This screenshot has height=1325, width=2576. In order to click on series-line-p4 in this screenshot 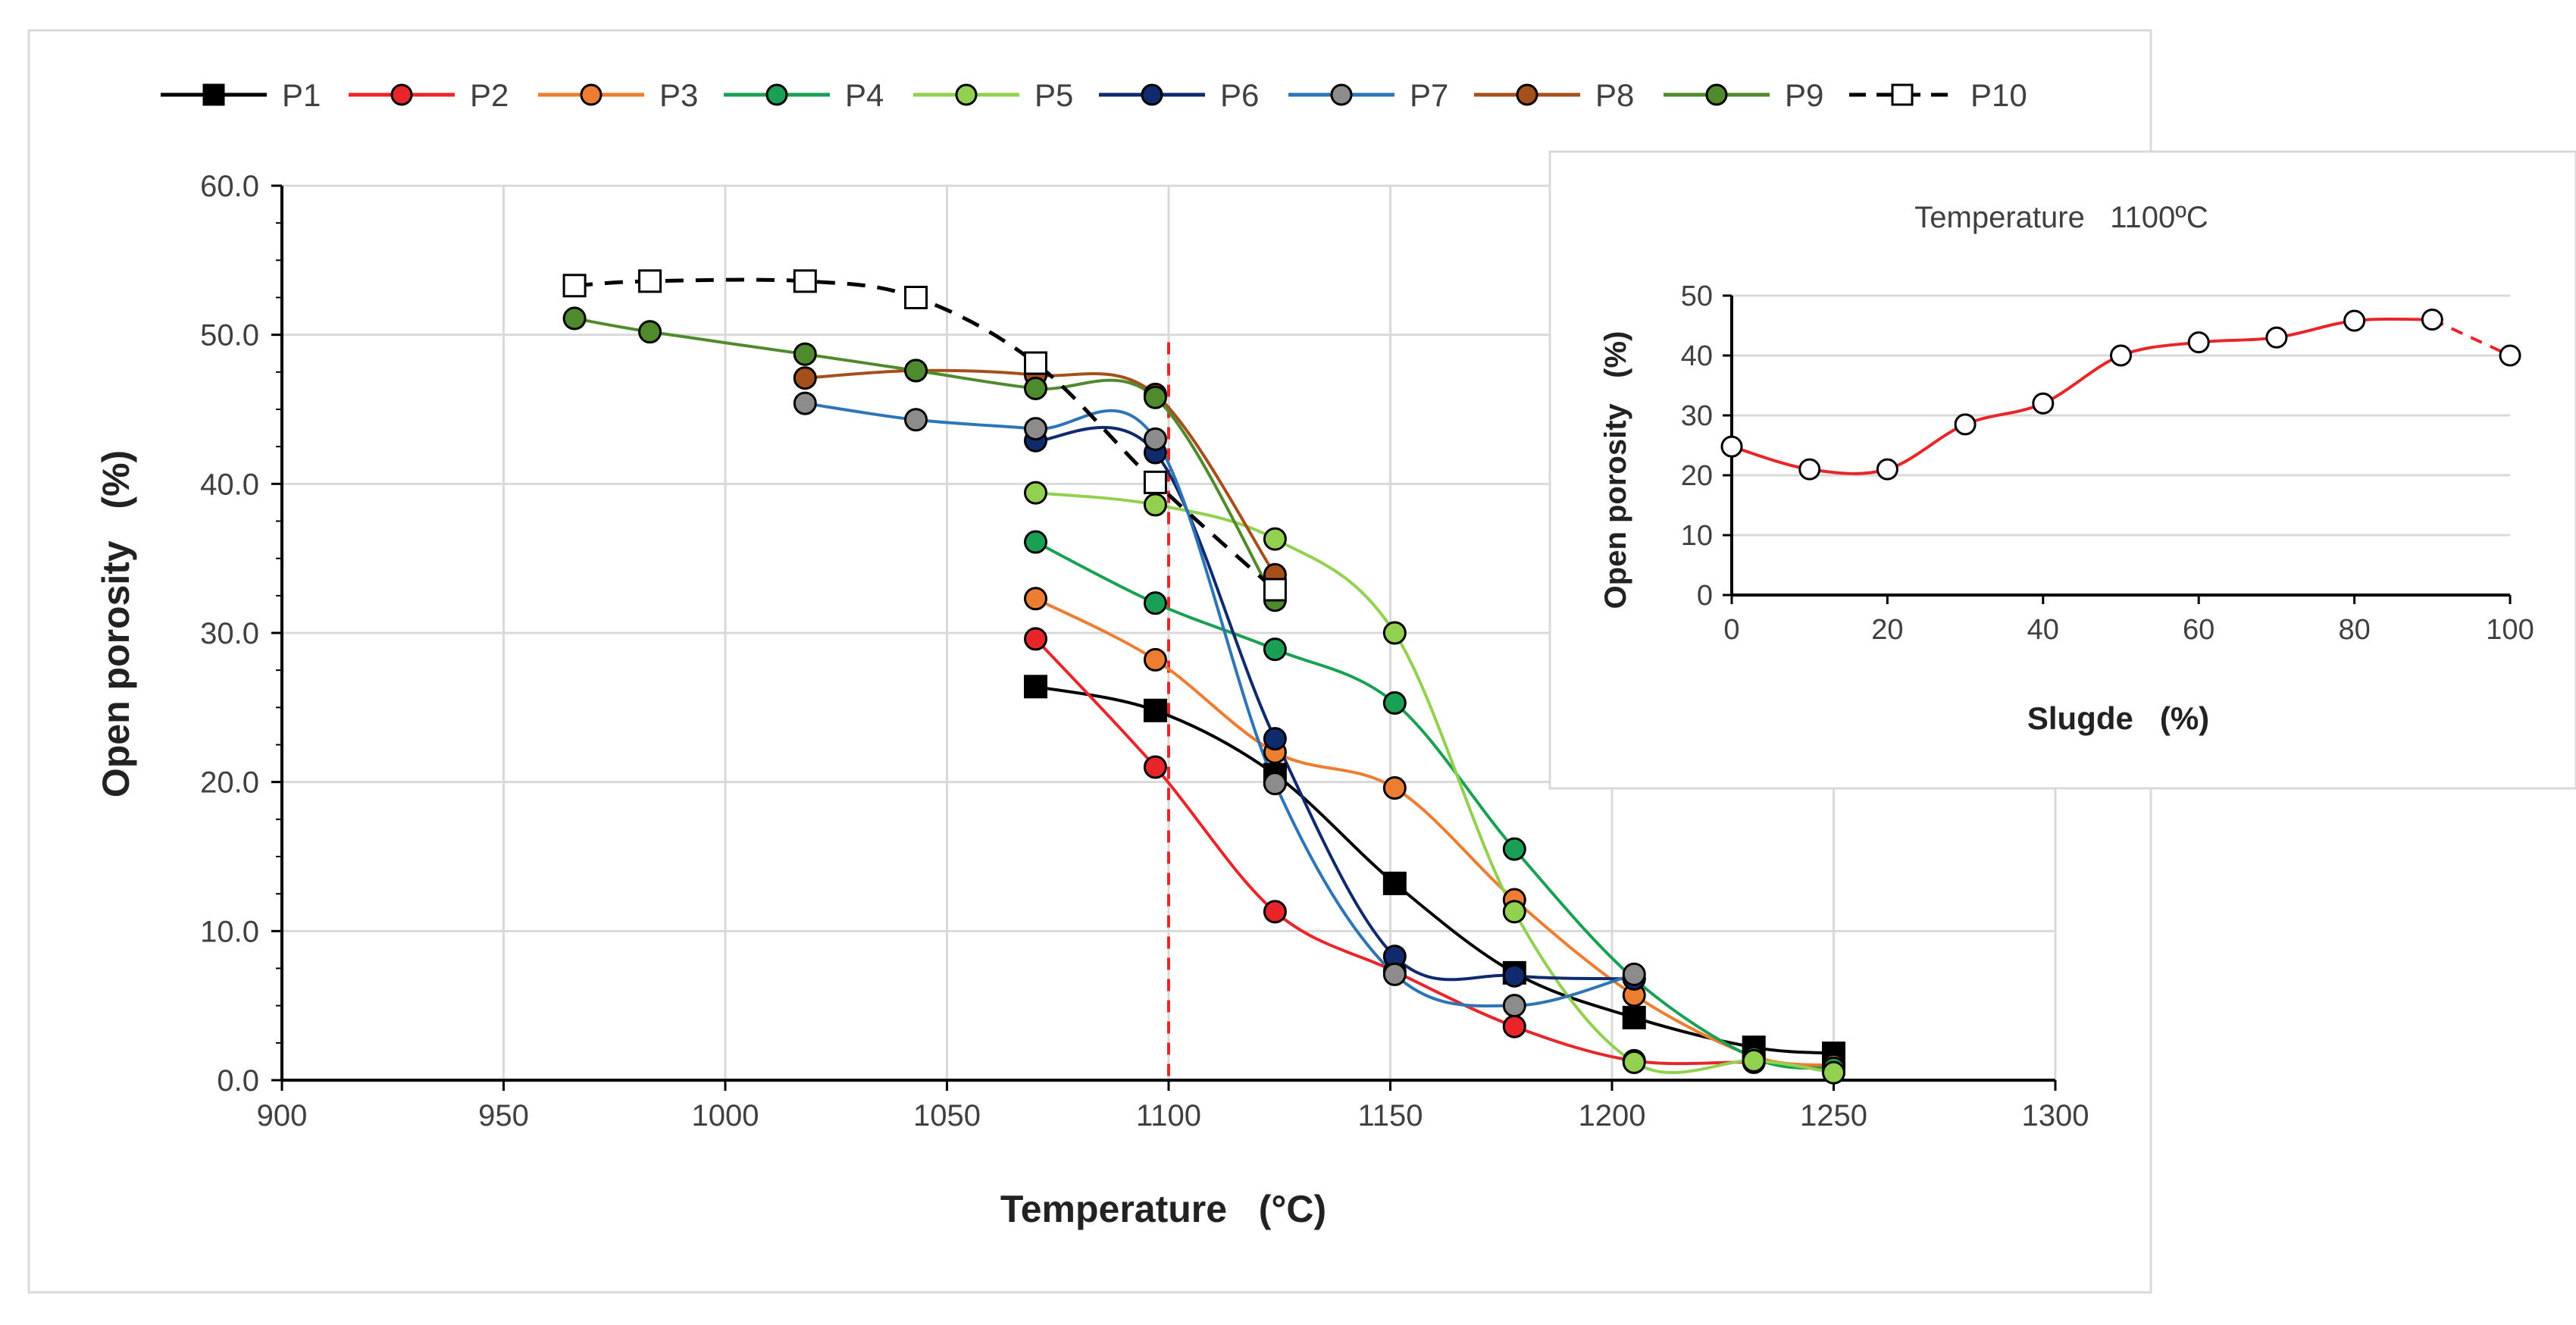, I will do `click(1434, 805)`.